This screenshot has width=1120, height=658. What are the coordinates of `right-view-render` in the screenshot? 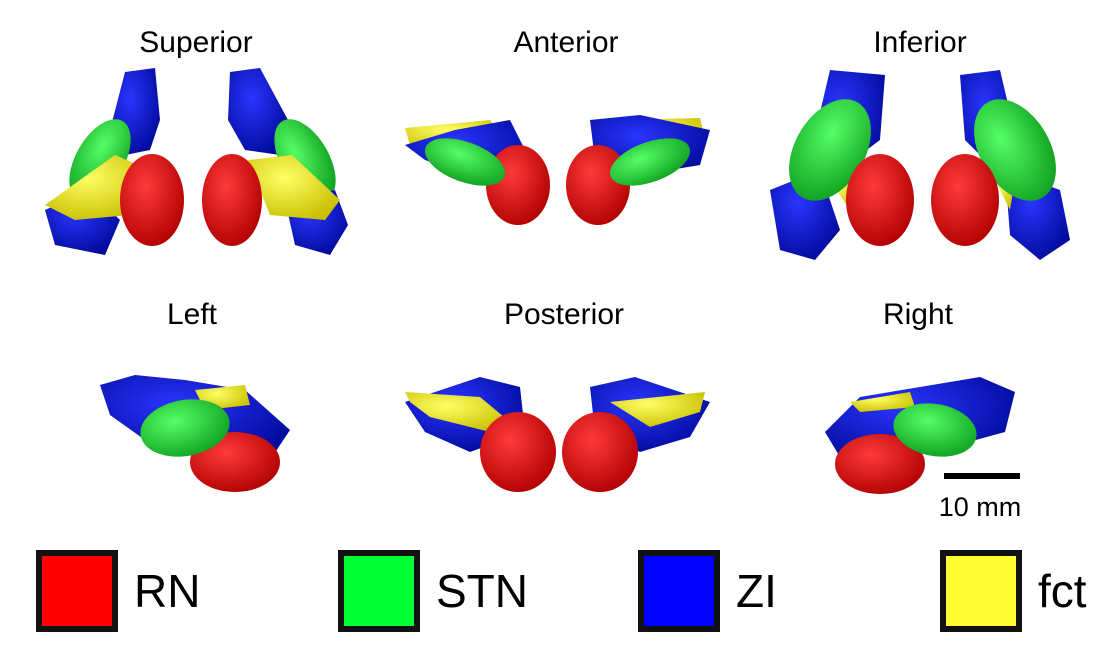 It's located at (920, 435).